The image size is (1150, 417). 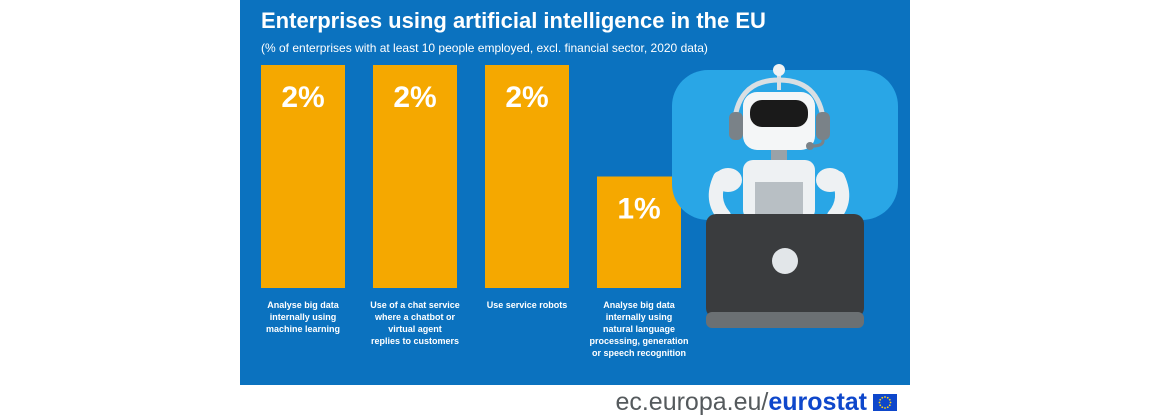 I want to click on value-label-3: 2%, so click(x=526, y=97).